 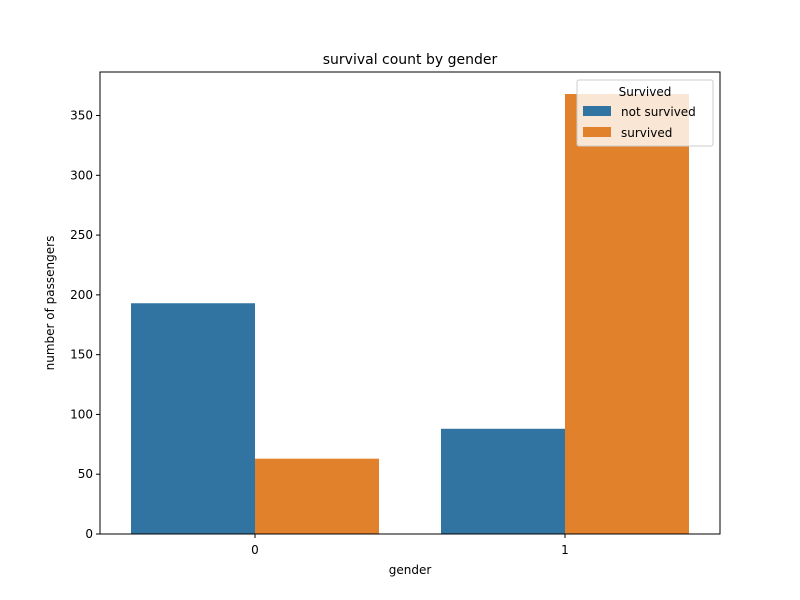 I want to click on y-tick-label: 200, so click(x=81, y=295).